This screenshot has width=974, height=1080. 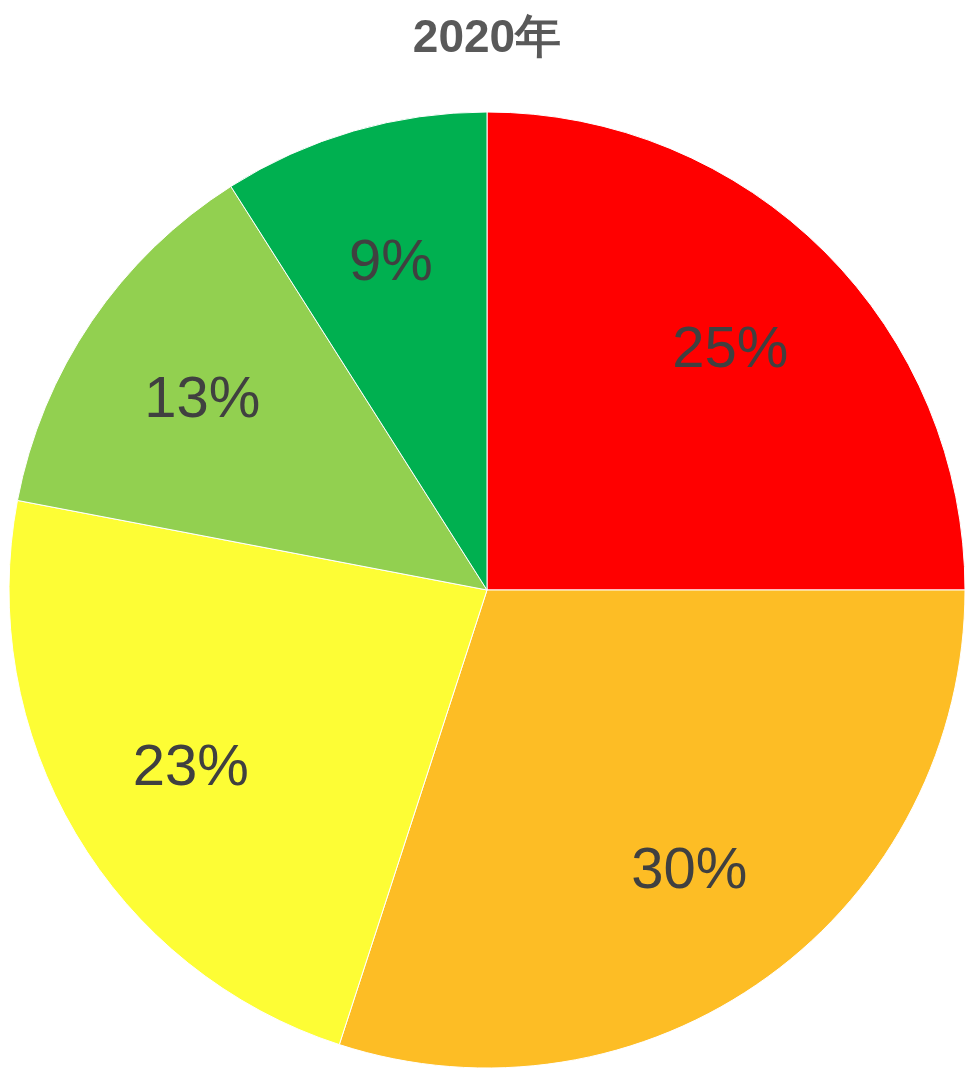 I want to click on title: 2020年, so click(x=487, y=36).